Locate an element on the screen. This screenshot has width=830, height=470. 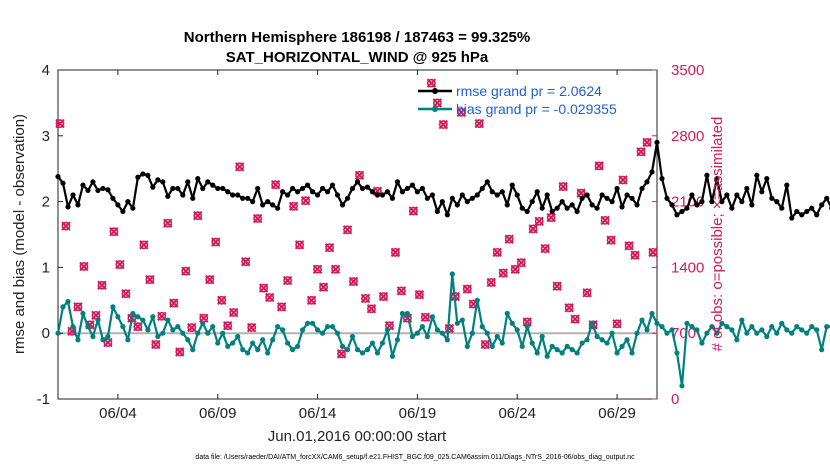
x-tick-label: 06/09 is located at coordinates (218, 413).